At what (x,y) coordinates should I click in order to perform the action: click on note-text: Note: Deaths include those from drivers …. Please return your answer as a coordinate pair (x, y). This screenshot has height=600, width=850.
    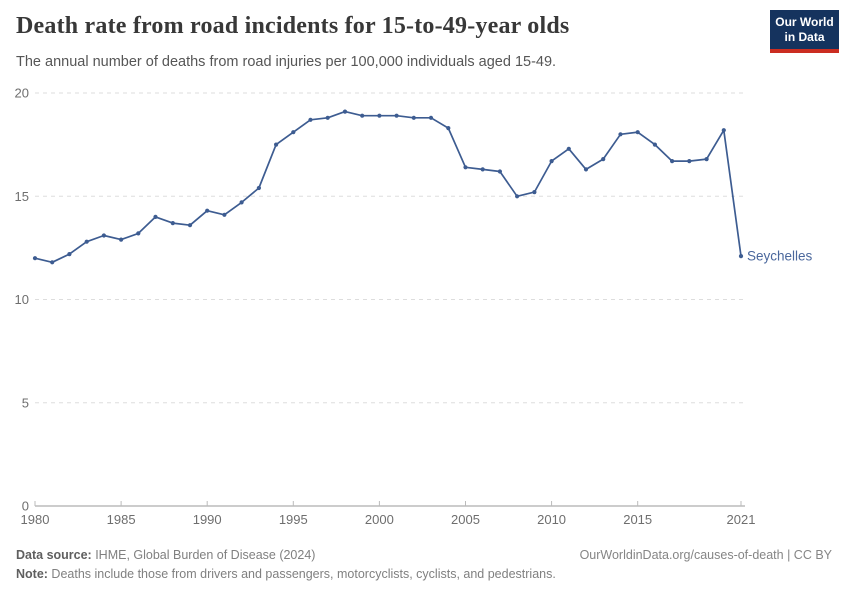
    Looking at the image, I should click on (286, 574).